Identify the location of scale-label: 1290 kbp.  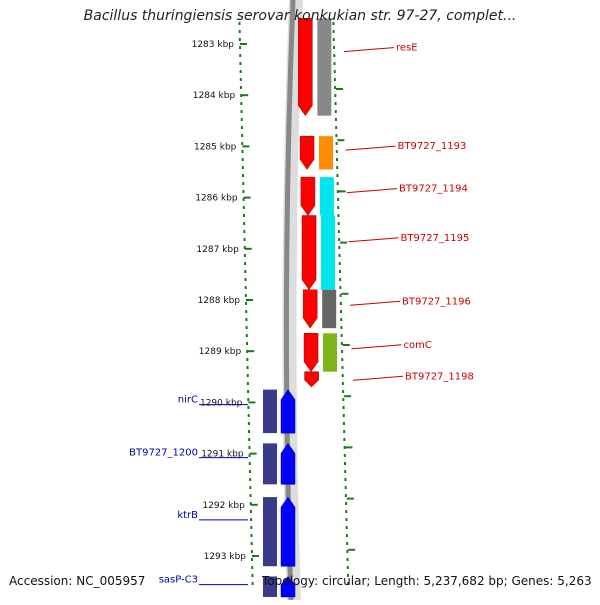
(221, 403).